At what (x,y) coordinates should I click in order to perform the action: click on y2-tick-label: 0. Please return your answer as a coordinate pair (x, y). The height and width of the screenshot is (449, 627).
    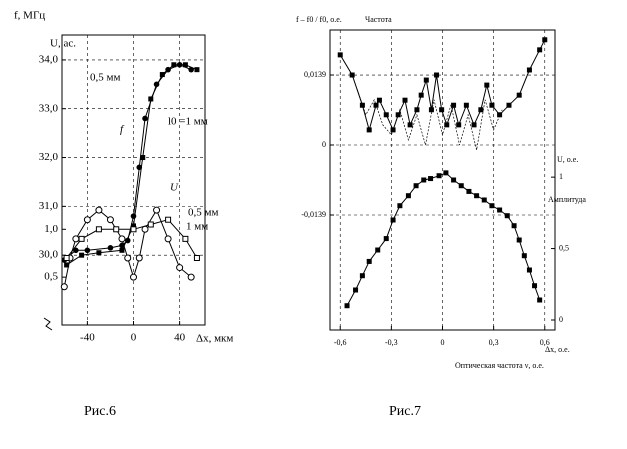
    Looking at the image, I should click on (561, 319).